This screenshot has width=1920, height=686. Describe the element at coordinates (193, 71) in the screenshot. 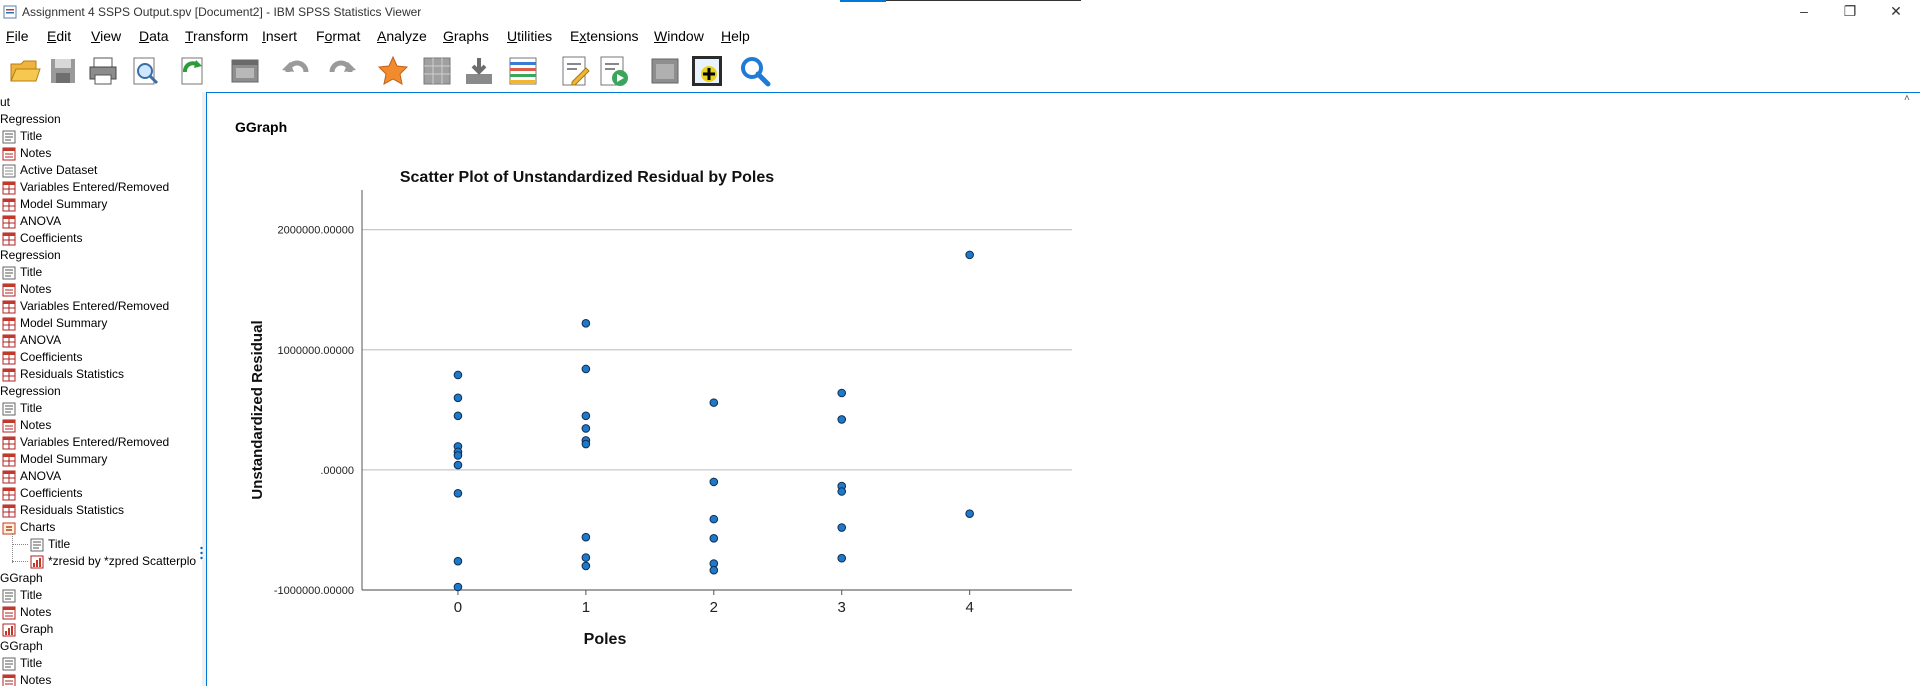

I see `export-icon` at that location.